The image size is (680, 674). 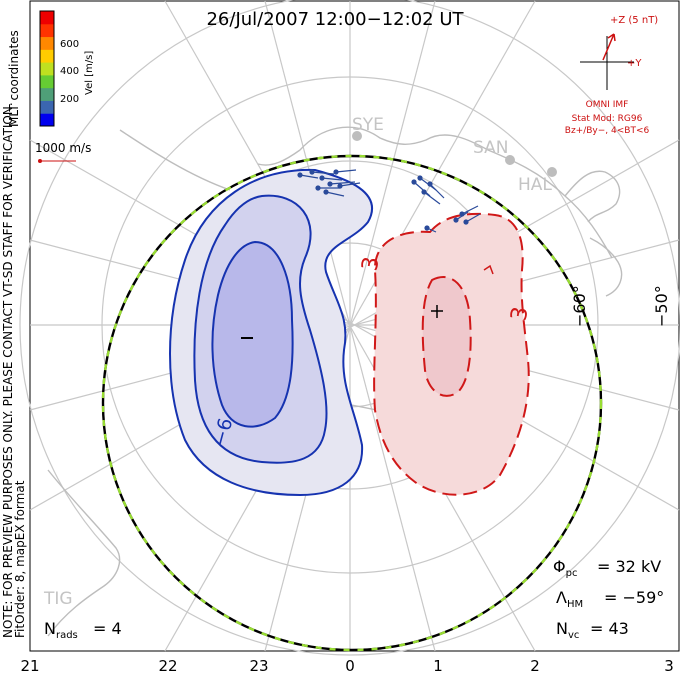 I want to click on scale-vector: 1000 m/s, so click(x=63, y=152).